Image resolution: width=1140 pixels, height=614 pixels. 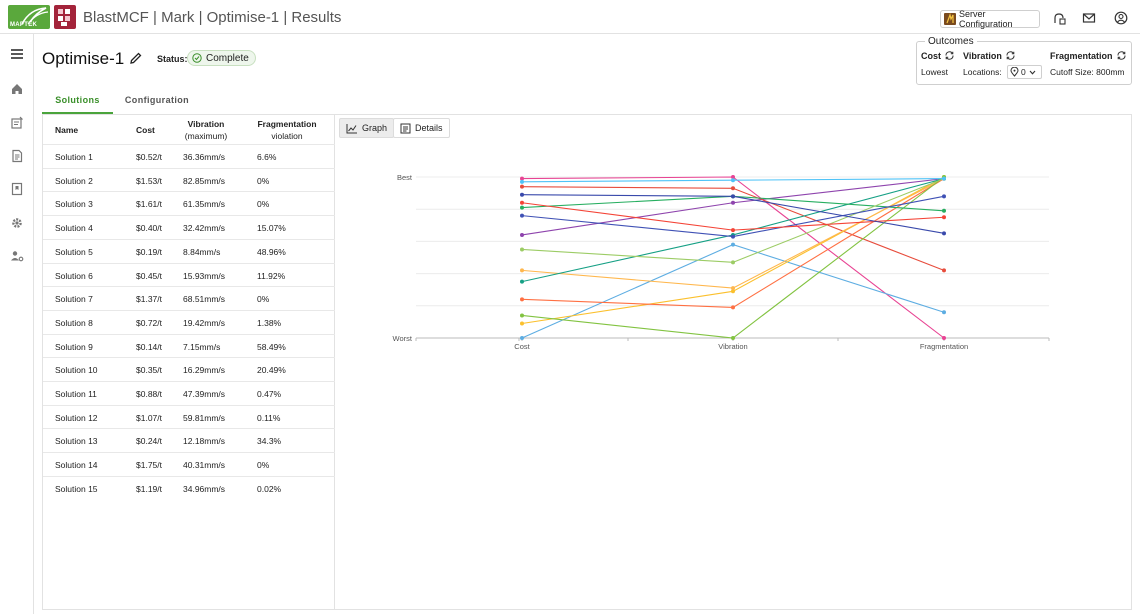 What do you see at coordinates (17, 256) in the screenshot?
I see `user-settings-icon` at bounding box center [17, 256].